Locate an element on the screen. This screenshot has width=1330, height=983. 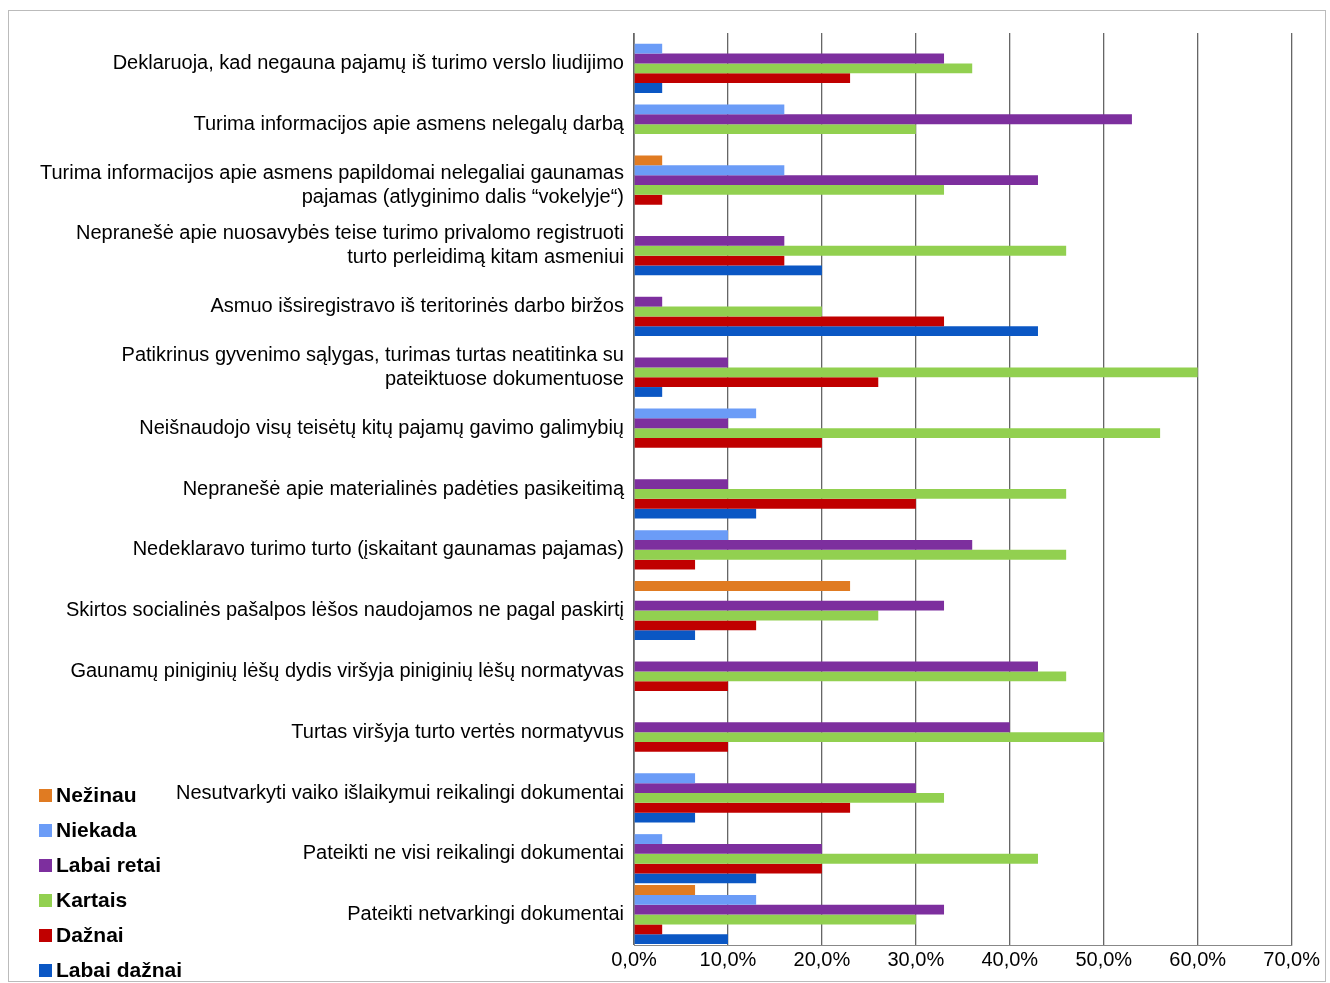
legend-label: Nežinau is located at coordinates (96, 794).